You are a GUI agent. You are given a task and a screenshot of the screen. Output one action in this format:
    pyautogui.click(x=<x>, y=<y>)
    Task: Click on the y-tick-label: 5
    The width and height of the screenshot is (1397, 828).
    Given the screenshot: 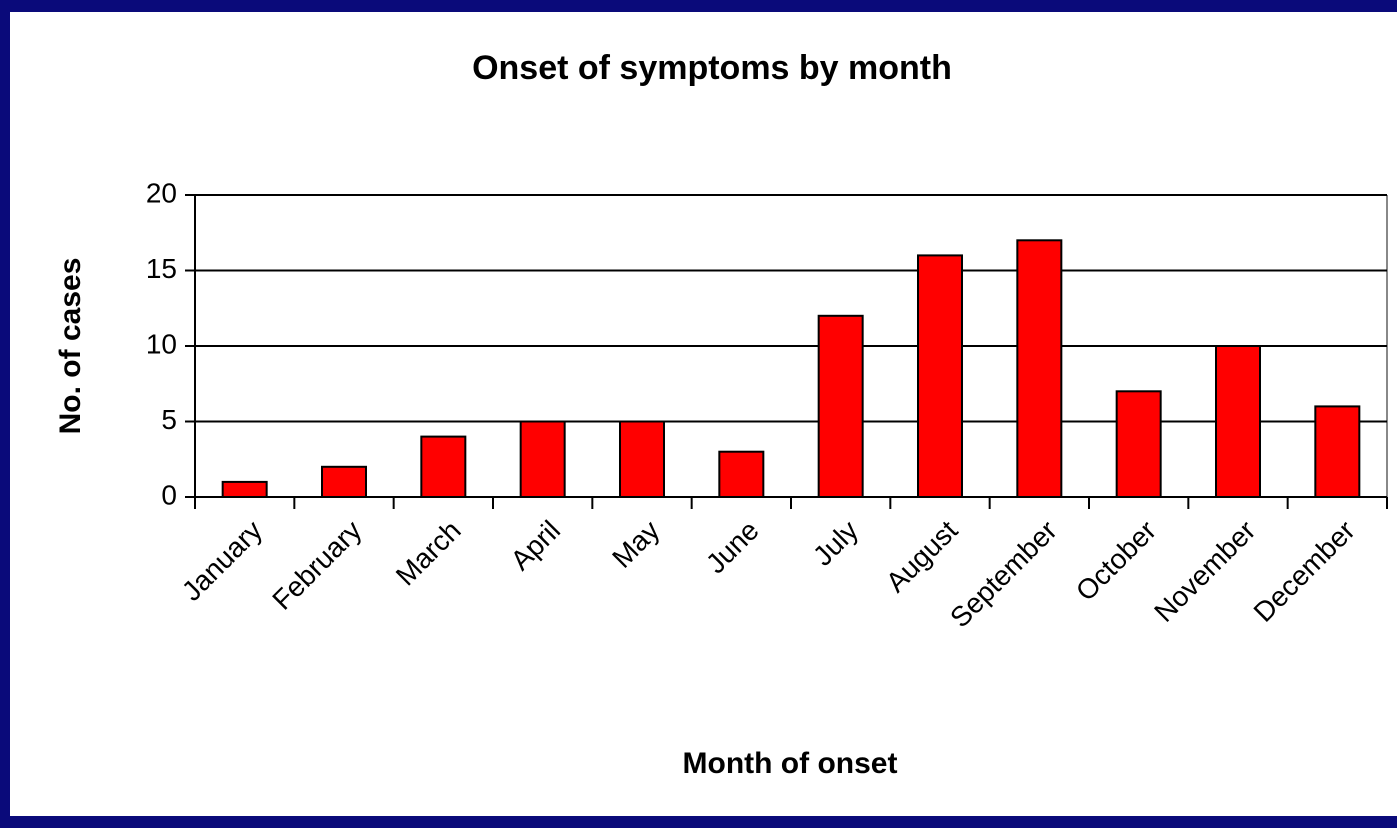 What is the action you would take?
    pyautogui.click(x=169, y=419)
    